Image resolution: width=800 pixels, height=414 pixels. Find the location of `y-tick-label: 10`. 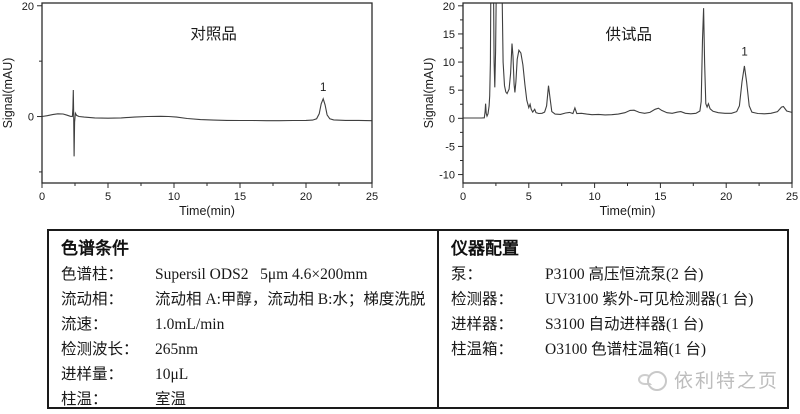

y-tick-label: 10 is located at coordinates (449, 63).